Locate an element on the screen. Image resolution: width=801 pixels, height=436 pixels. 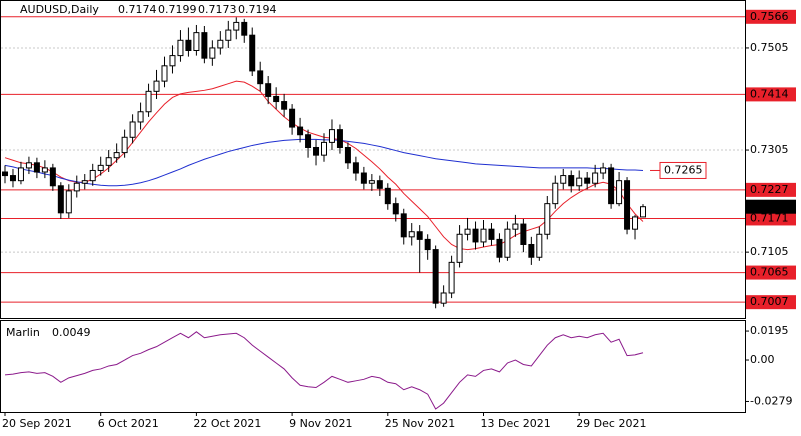
indicator-line is located at coordinates (324, 370).